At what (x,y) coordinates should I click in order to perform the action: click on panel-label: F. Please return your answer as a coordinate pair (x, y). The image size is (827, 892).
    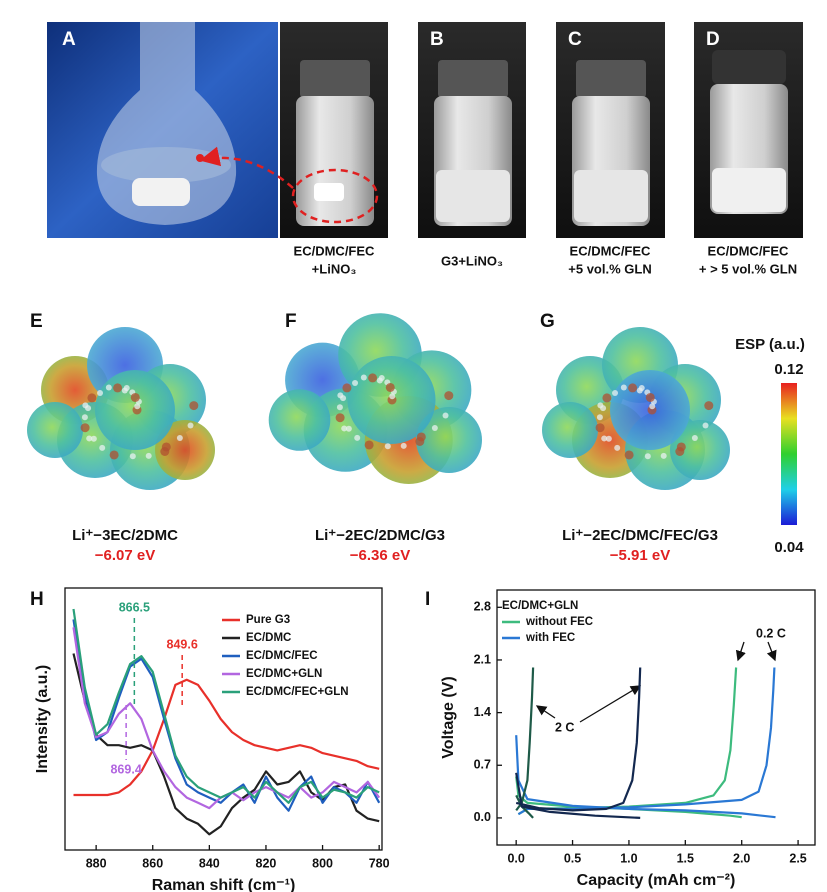
    Looking at the image, I should click on (291, 321).